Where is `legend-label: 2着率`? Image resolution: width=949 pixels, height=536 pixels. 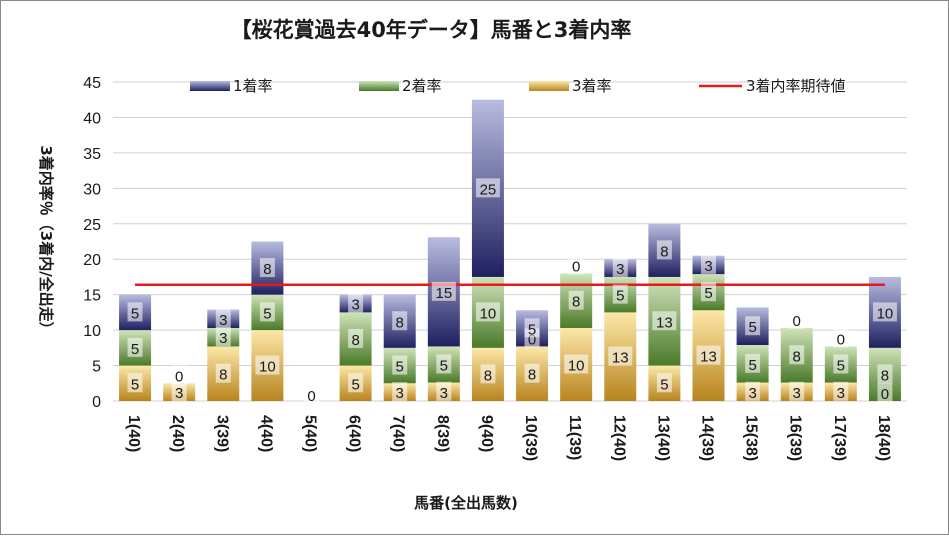
legend-label: 2着率 is located at coordinates (422, 86).